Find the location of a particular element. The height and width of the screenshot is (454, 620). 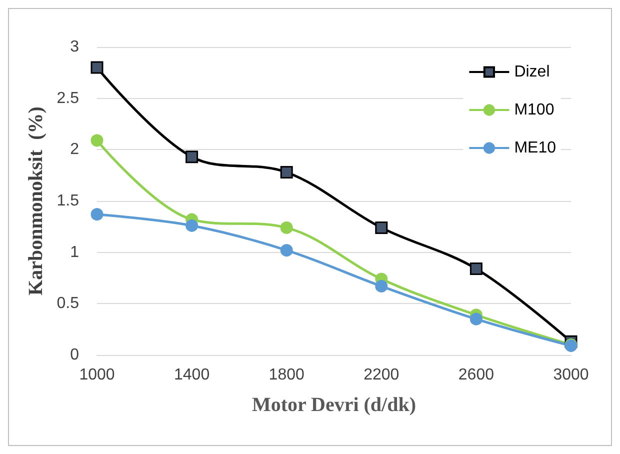

legend-label: Dizel is located at coordinates (532, 72).